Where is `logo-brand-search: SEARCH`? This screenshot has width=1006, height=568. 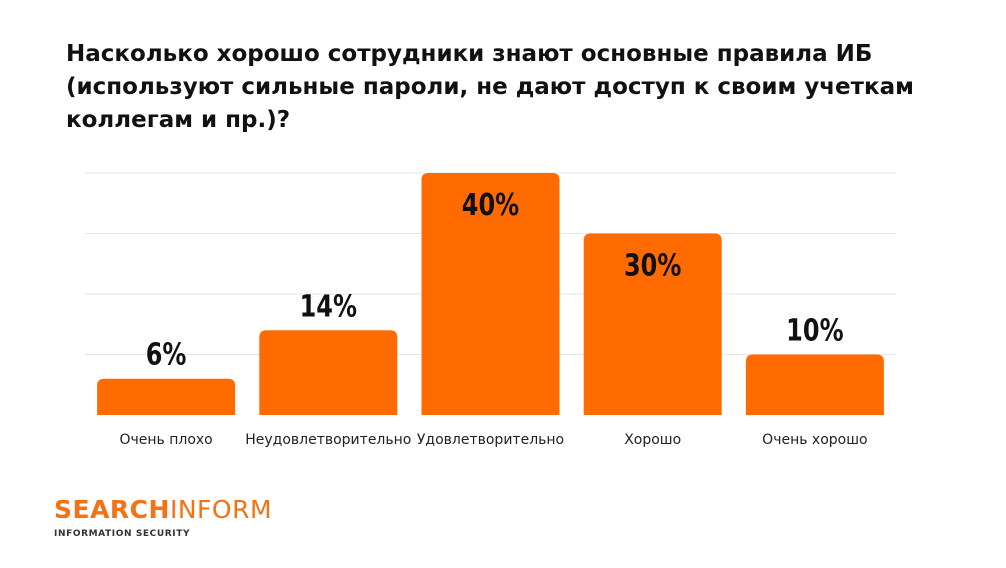 logo-brand-search: SEARCH is located at coordinates (112, 509).